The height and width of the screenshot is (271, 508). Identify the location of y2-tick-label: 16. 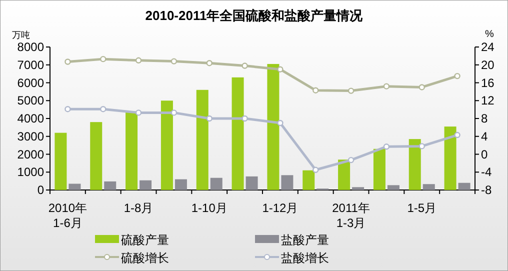
(488, 83).